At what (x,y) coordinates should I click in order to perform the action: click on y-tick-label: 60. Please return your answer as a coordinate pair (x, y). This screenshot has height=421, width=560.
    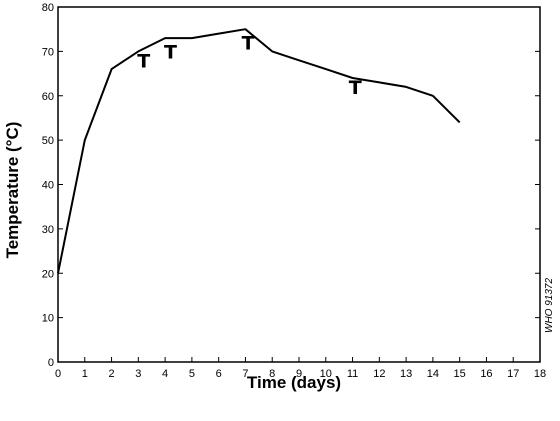
    Looking at the image, I should click on (48, 97).